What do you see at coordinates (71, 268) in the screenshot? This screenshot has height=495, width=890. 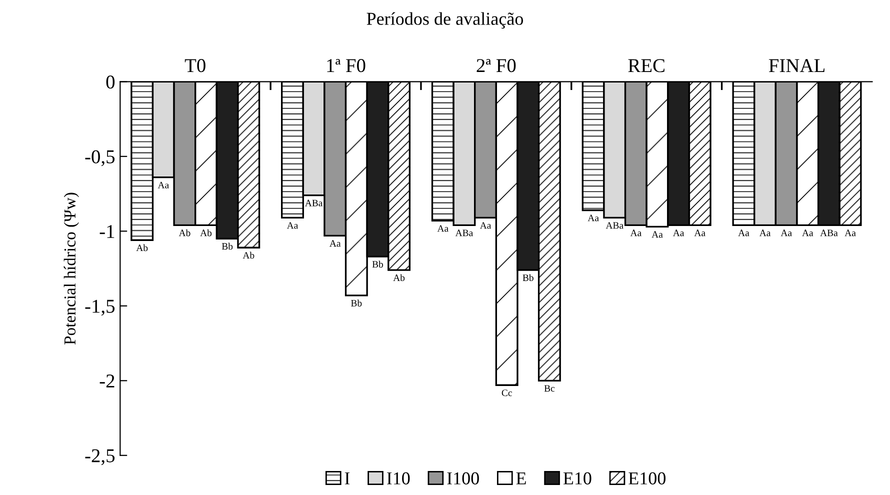 I see `y-axis-title: Potencial hídrico (Ψw)` at bounding box center [71, 268].